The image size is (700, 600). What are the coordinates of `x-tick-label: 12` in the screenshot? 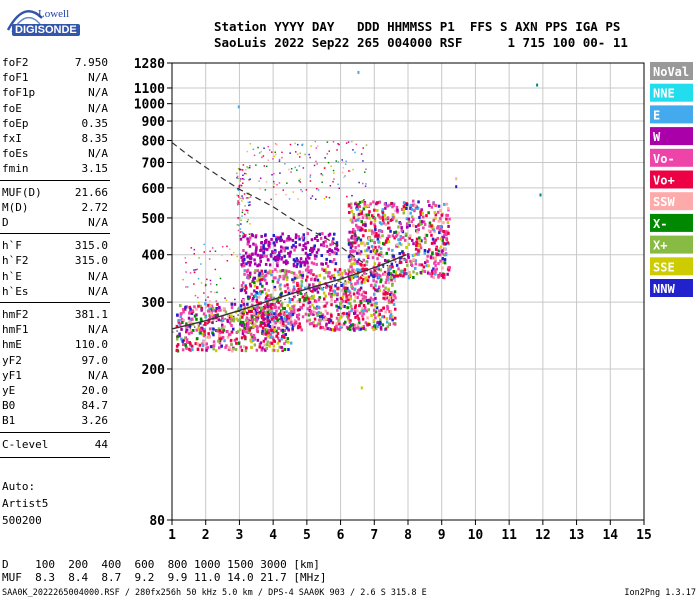 It's located at (543, 535).